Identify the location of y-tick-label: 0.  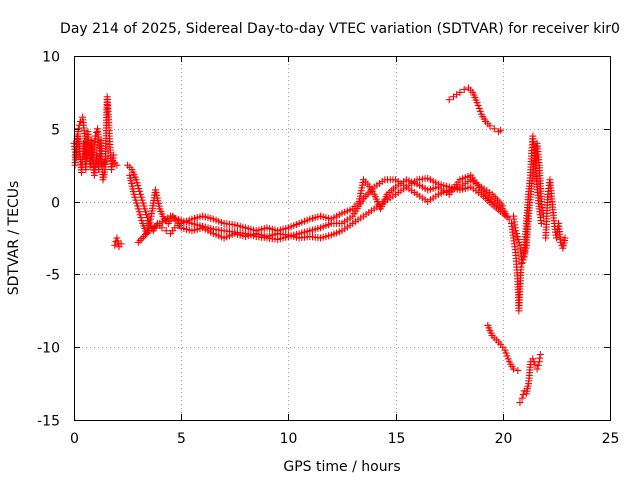
(55, 204).